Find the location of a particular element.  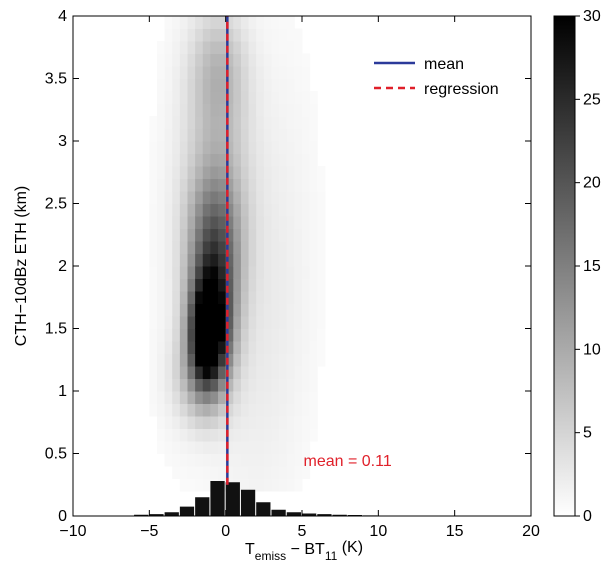

colorbar-gradient is located at coordinates (564, 266).